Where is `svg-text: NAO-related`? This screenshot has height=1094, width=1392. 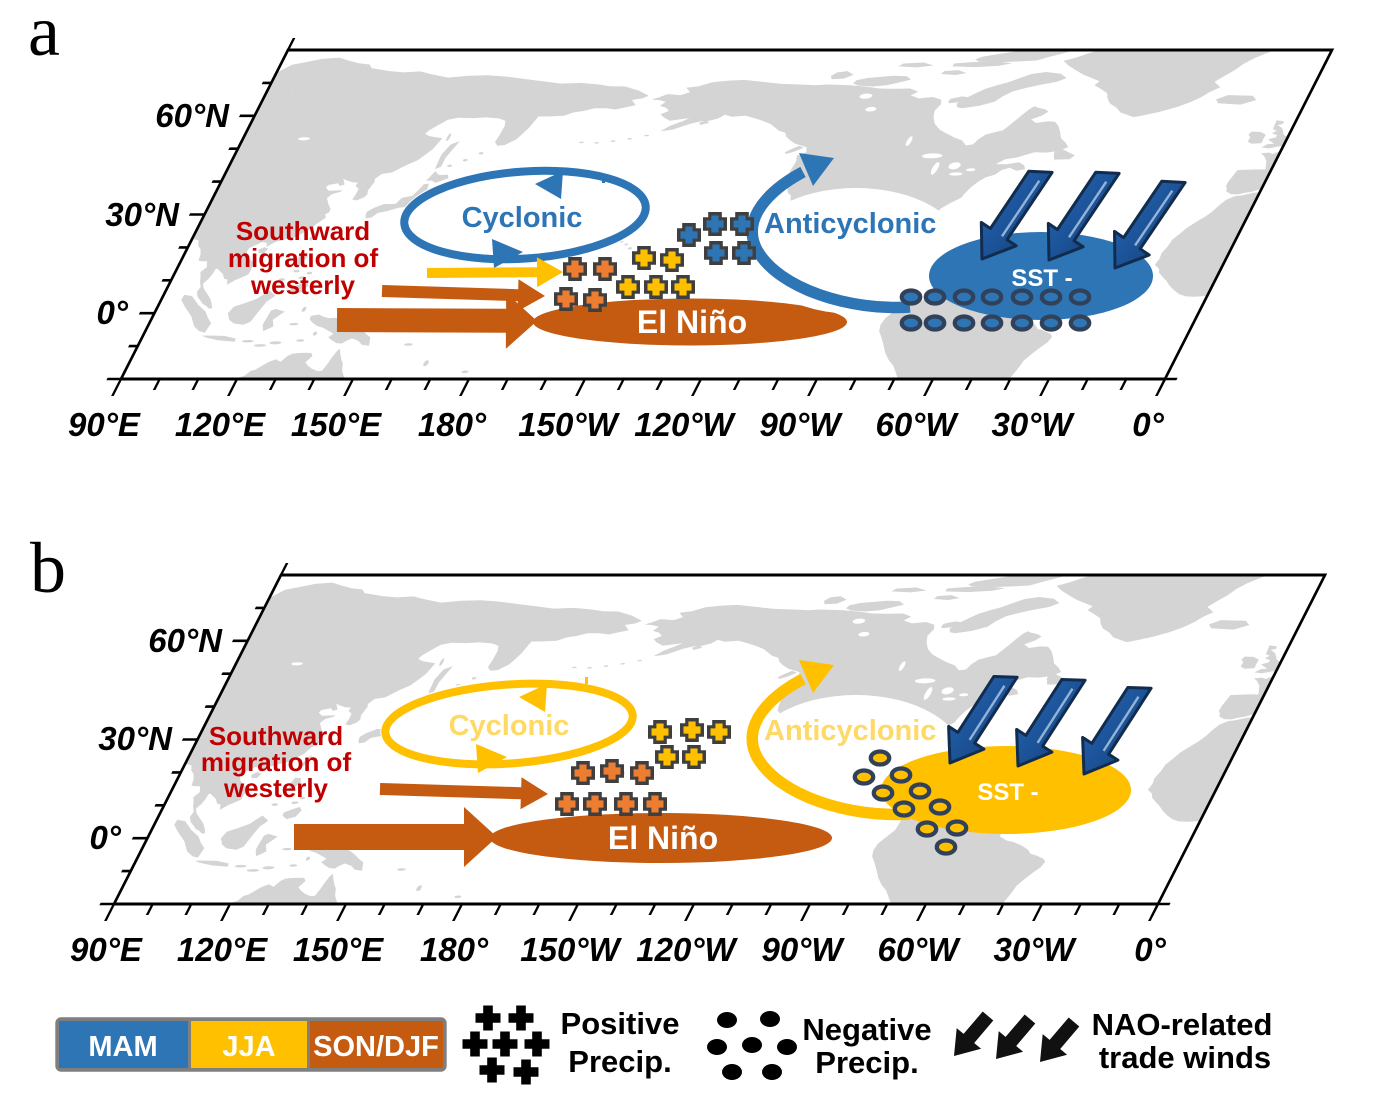 svg-text: NAO-related is located at coordinates (1182, 1024).